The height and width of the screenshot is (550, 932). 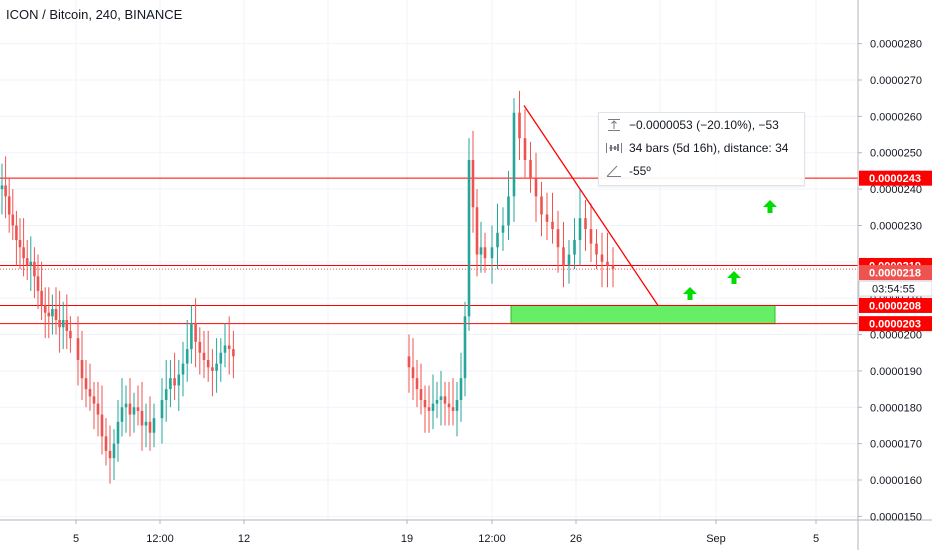 What do you see at coordinates (896, 336) in the screenshot?
I see `price-tick-label: 0.0000200` at bounding box center [896, 336].